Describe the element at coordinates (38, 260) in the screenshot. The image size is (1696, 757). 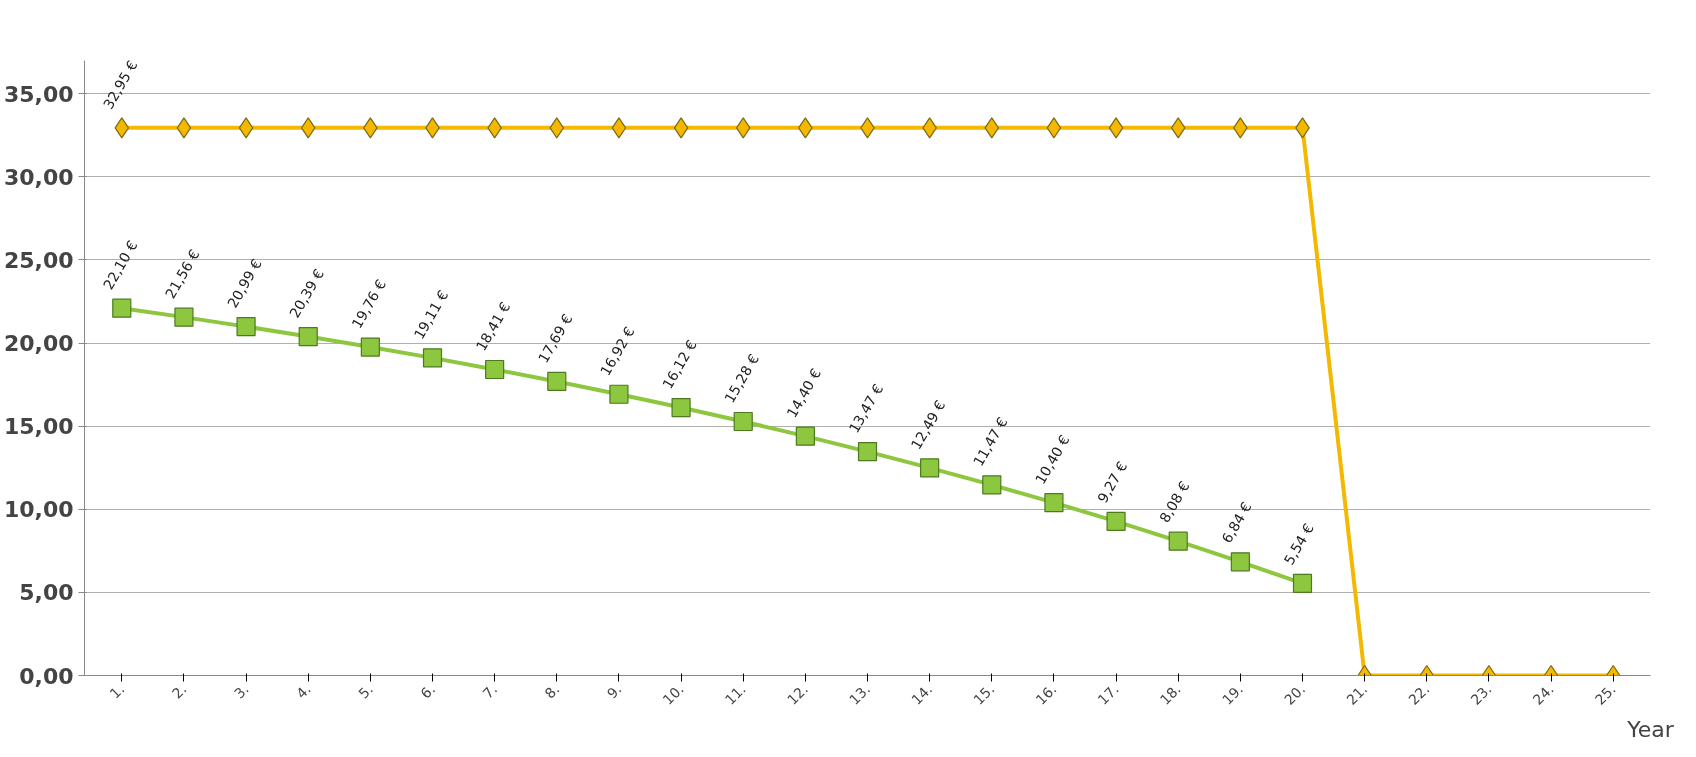
I see `y-tick-label: 25,00` at that location.